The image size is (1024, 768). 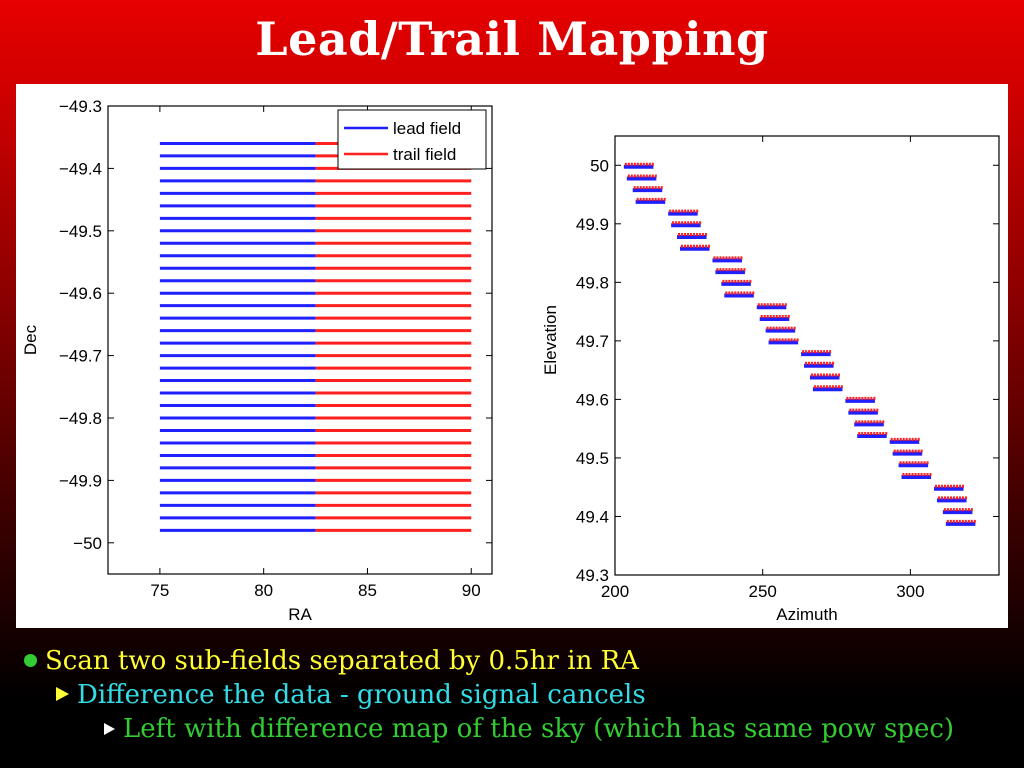 I want to click on bullet-dot-icon, so click(x=30, y=660).